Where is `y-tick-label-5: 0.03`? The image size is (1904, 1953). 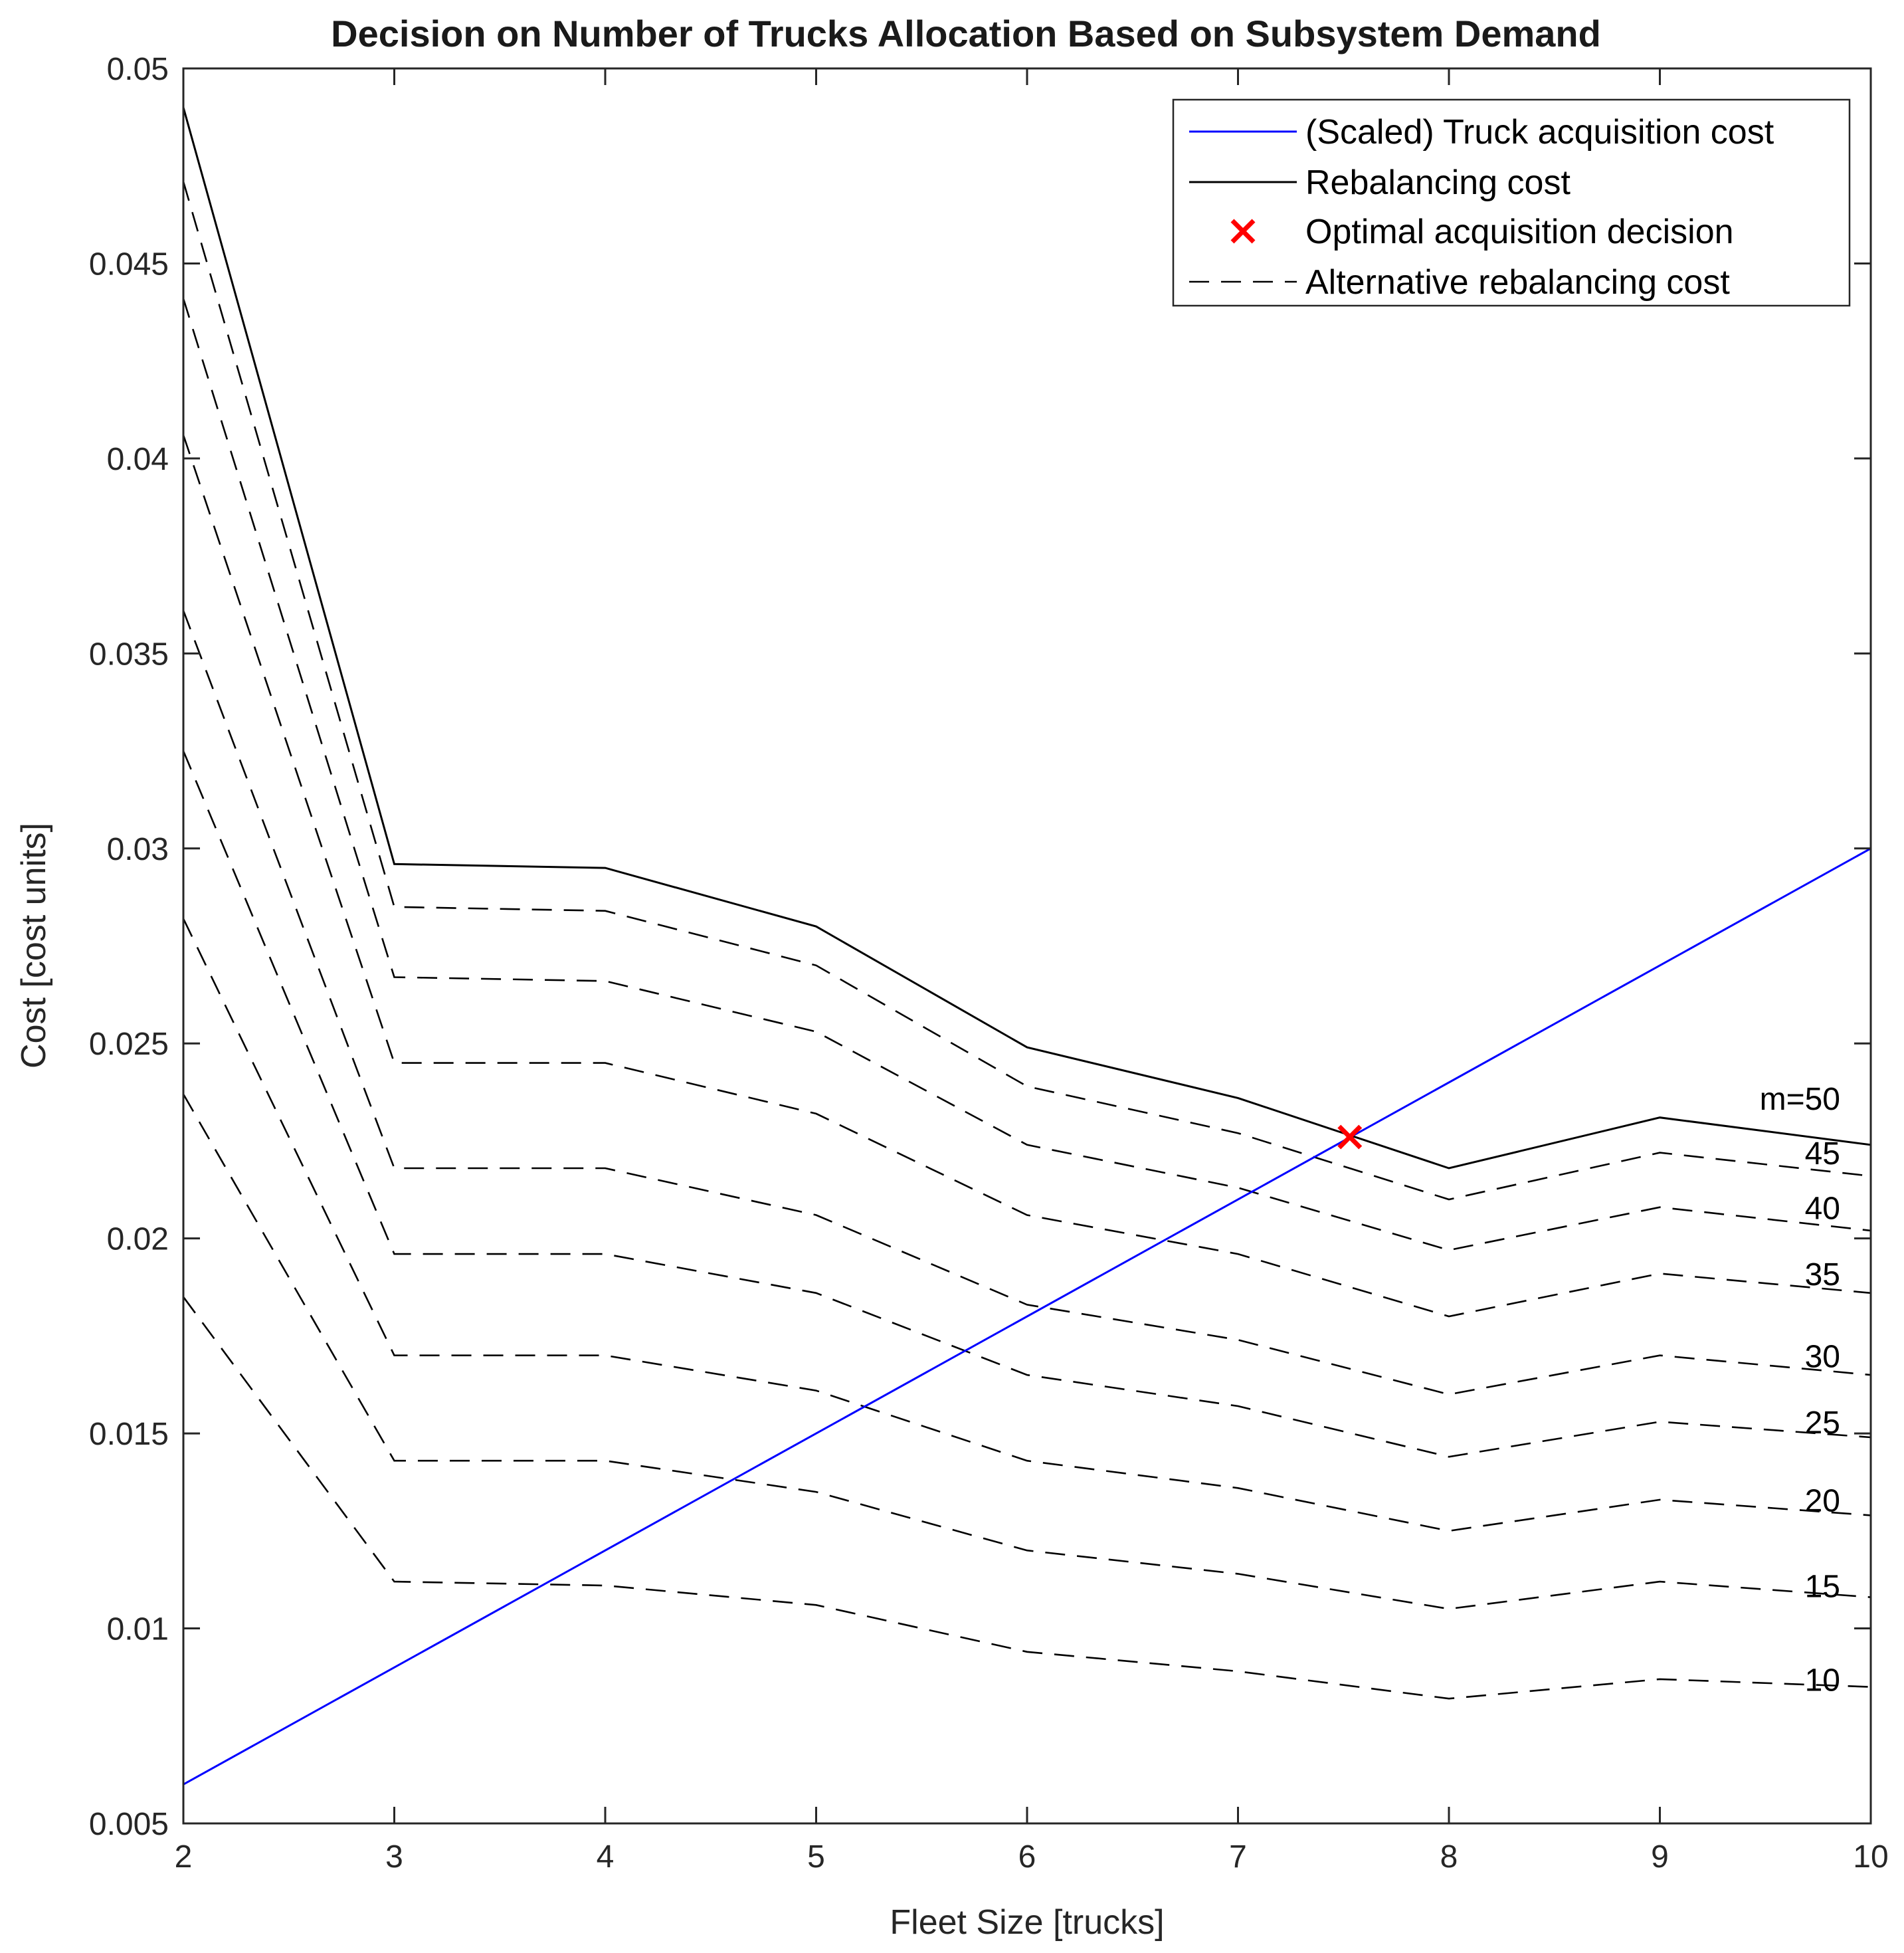 y-tick-label-5: 0.03 is located at coordinates (138, 849).